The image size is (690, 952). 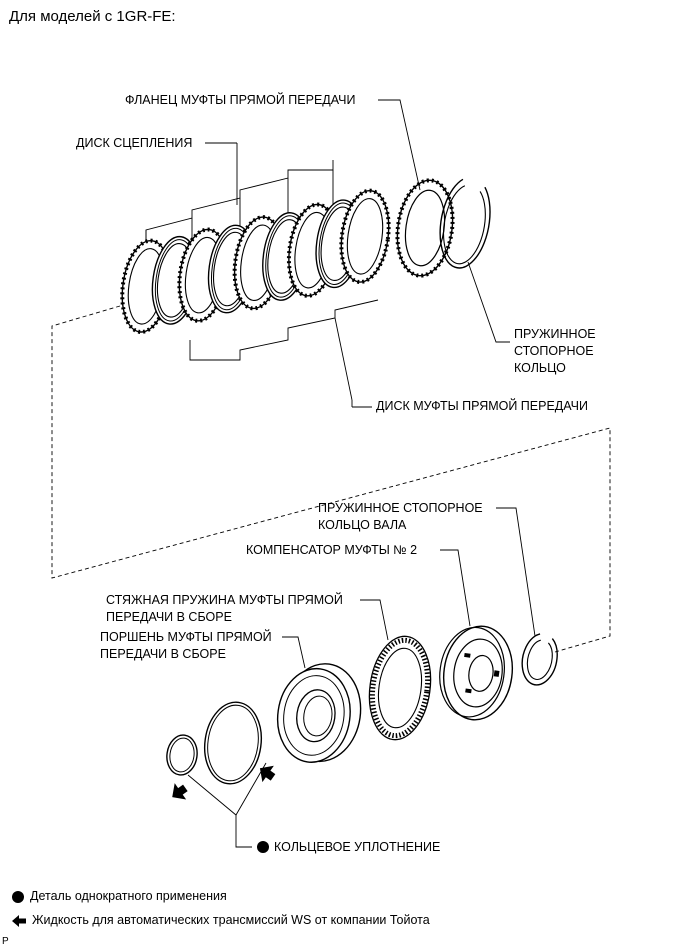 What do you see at coordinates (332, 550) in the screenshot?
I see `label-clutch-compensator: КОМПЕНСАТОР МУФТЫ № 2` at bounding box center [332, 550].